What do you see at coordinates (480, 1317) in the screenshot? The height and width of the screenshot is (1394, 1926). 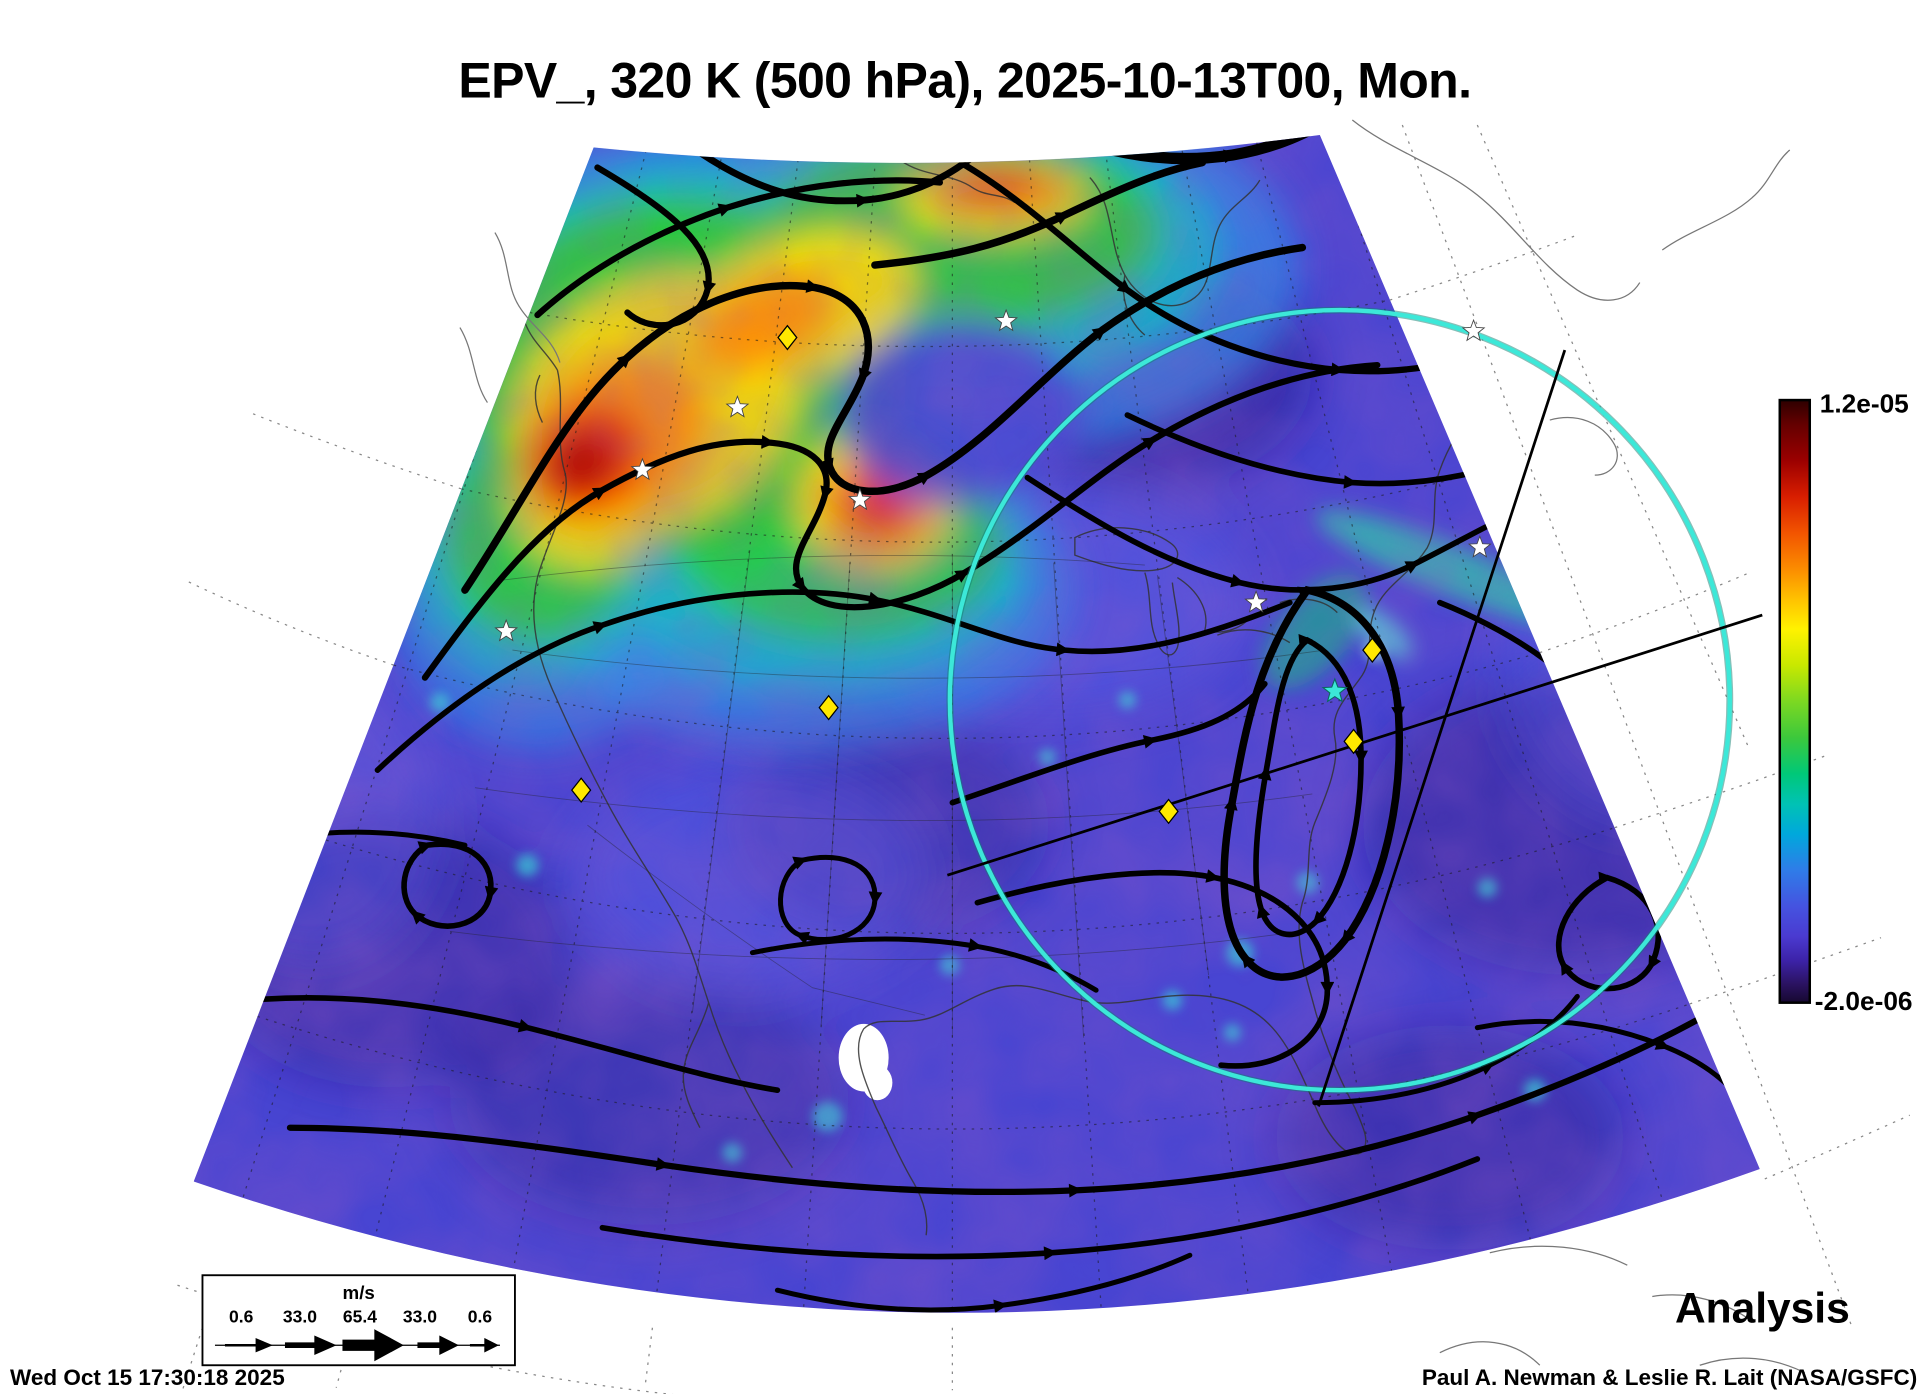 I see `wind-legend-tick-4: 0.6` at bounding box center [480, 1317].